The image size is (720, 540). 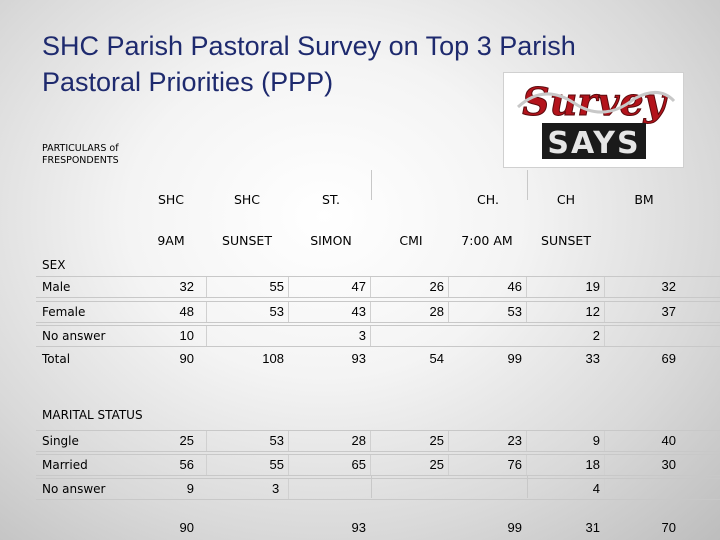 What do you see at coordinates (596, 488) in the screenshot?
I see `table-cell: 4` at bounding box center [596, 488].